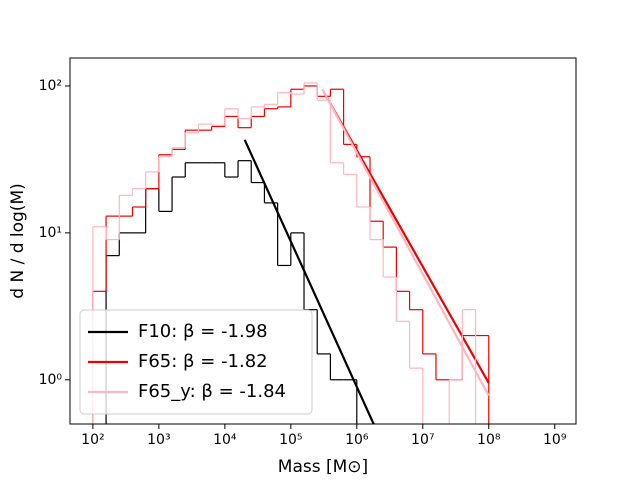  I want to click on legend-label: F10: β = -1.98, so click(203, 331).